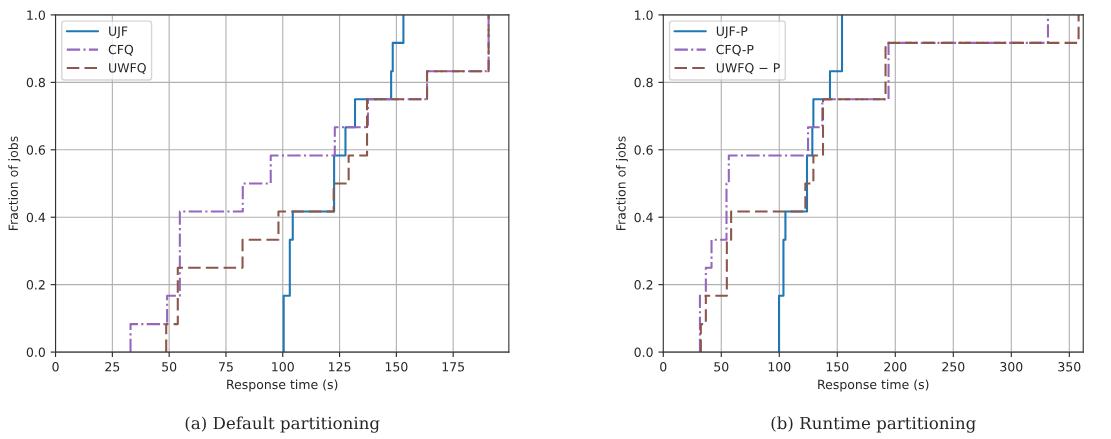 This screenshot has height=439, width=1111. Describe the element at coordinates (732, 32) in the screenshot. I see `legend-label: UJF-P` at that location.